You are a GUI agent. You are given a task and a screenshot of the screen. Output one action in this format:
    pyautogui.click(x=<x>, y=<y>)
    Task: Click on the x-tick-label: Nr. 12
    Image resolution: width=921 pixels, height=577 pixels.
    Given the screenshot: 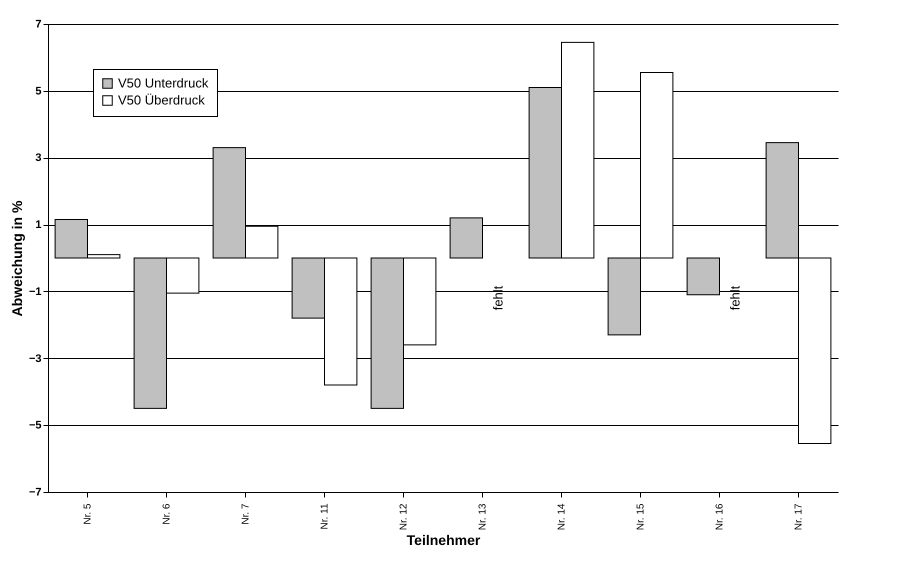 What is the action you would take?
    pyautogui.click(x=404, y=516)
    